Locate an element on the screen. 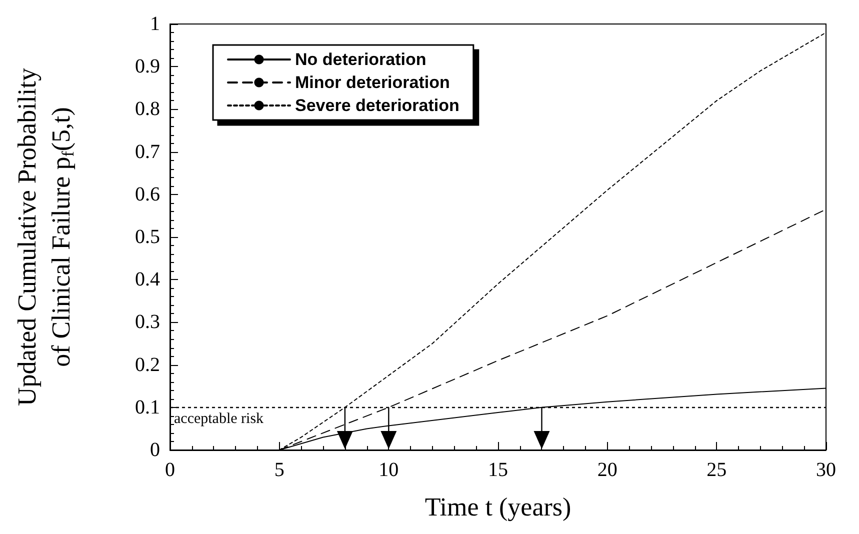 The image size is (859, 534). x-tick-label: 15 is located at coordinates (498, 470).